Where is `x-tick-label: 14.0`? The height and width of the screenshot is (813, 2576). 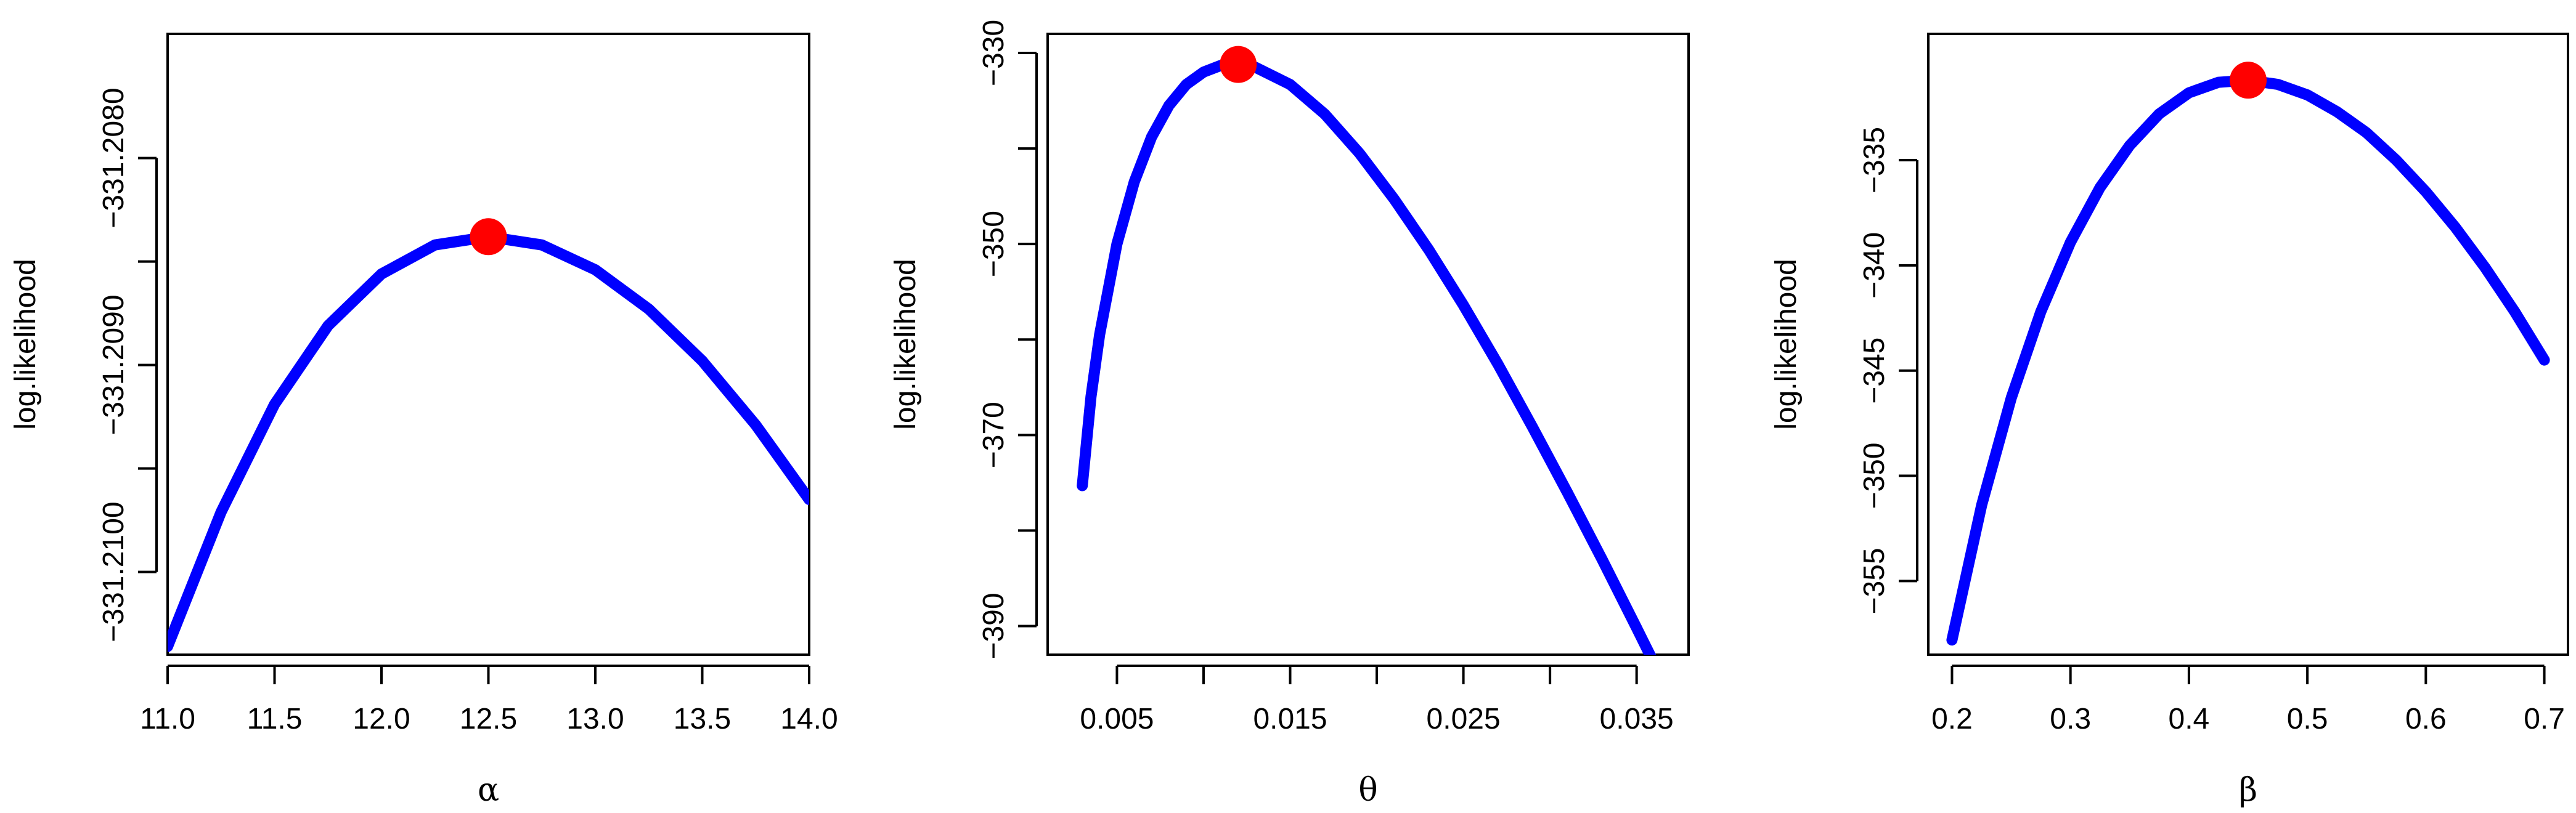
x-tick-label: 14.0 is located at coordinates (809, 719).